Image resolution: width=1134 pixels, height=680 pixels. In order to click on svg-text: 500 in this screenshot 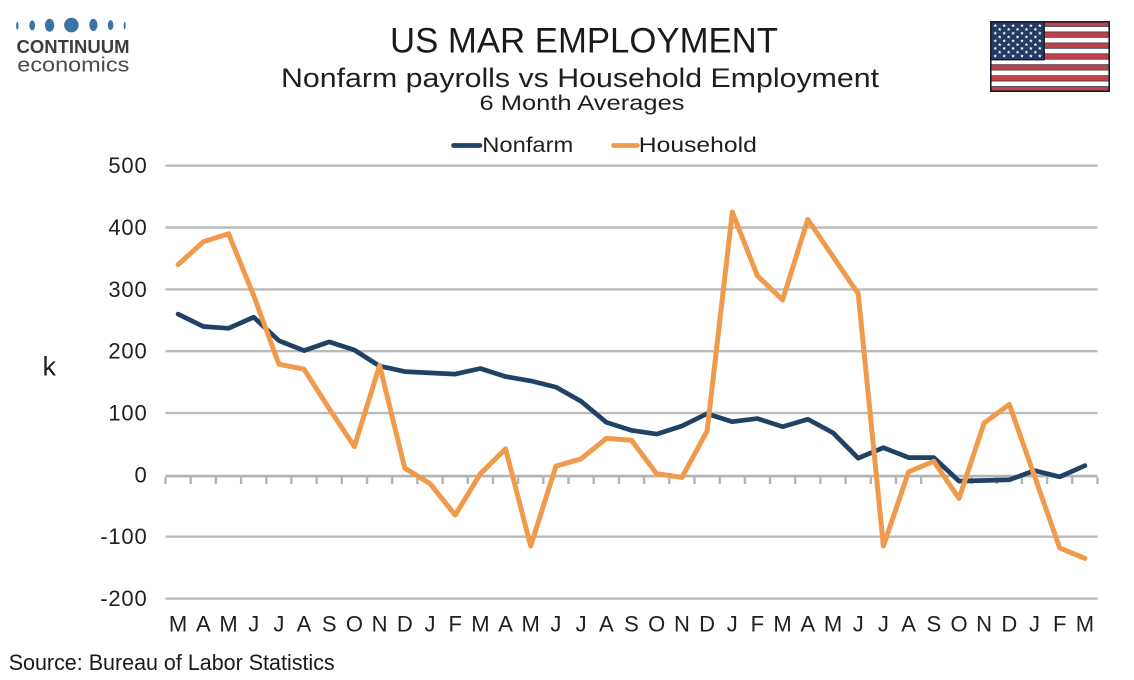, I will do `click(127, 165)`.